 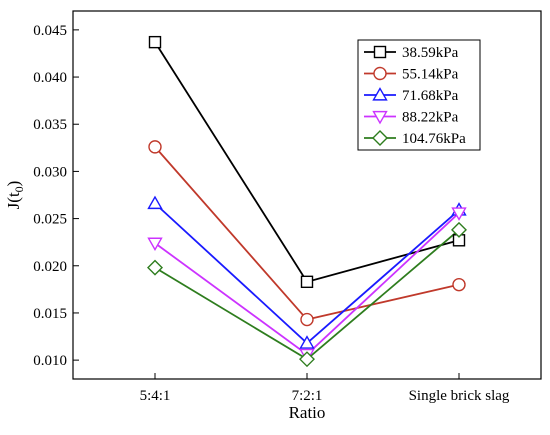 What do you see at coordinates (307, 396) in the screenshot?
I see `x-tick-label: 7:2:1` at bounding box center [307, 396].